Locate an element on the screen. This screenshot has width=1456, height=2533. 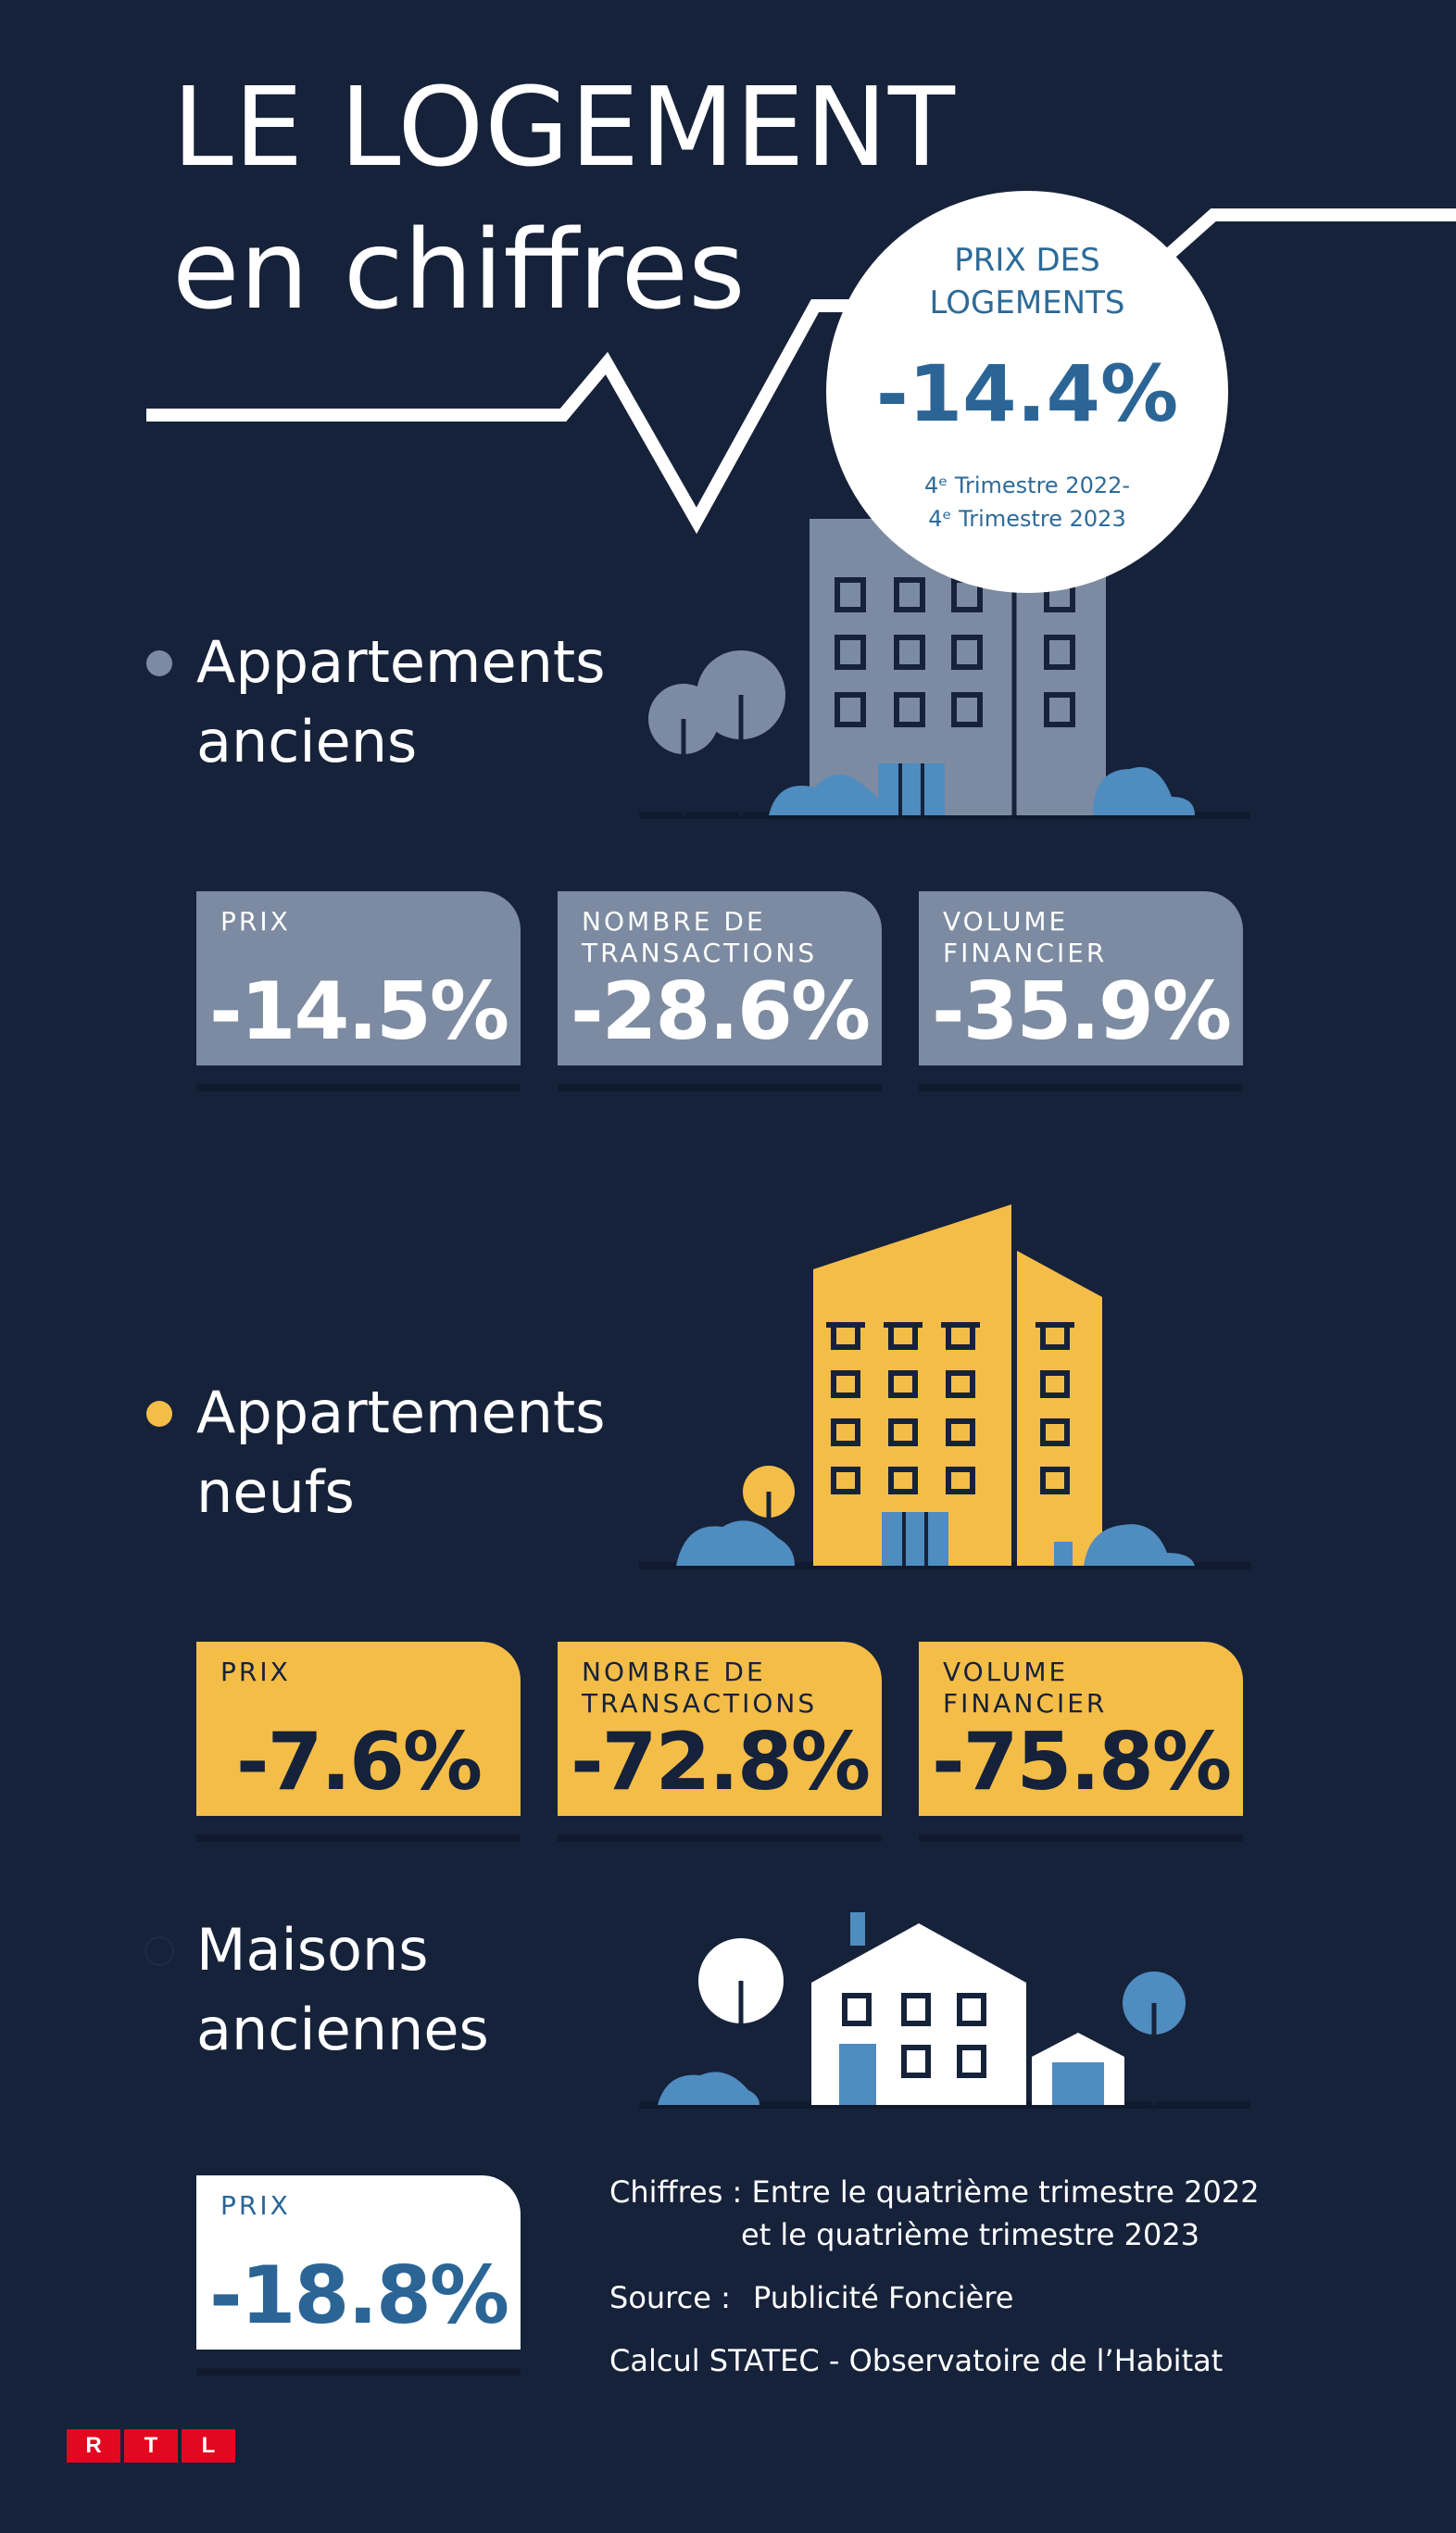
logo-letter: T is located at coordinates (151, 2446).